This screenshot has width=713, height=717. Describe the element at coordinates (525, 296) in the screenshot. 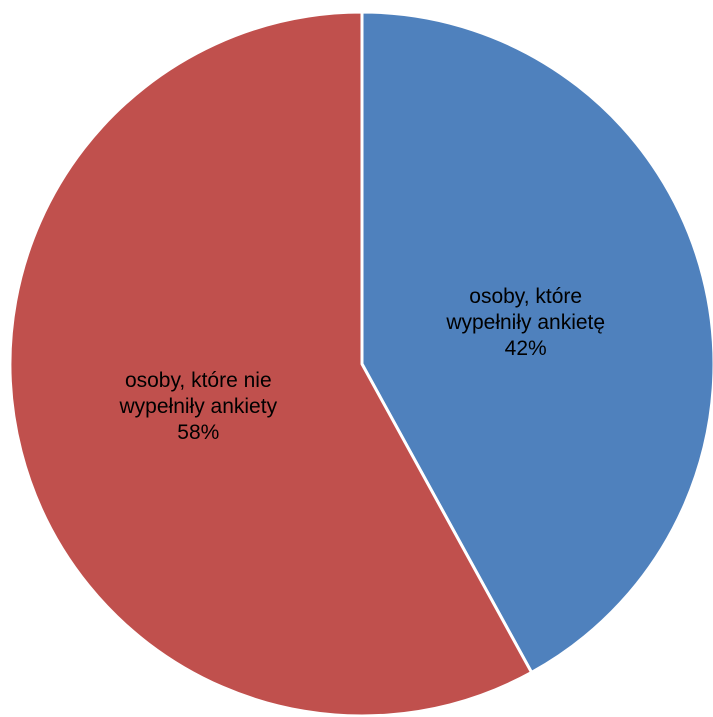

I see `slice-label-line: osoby, które` at that location.